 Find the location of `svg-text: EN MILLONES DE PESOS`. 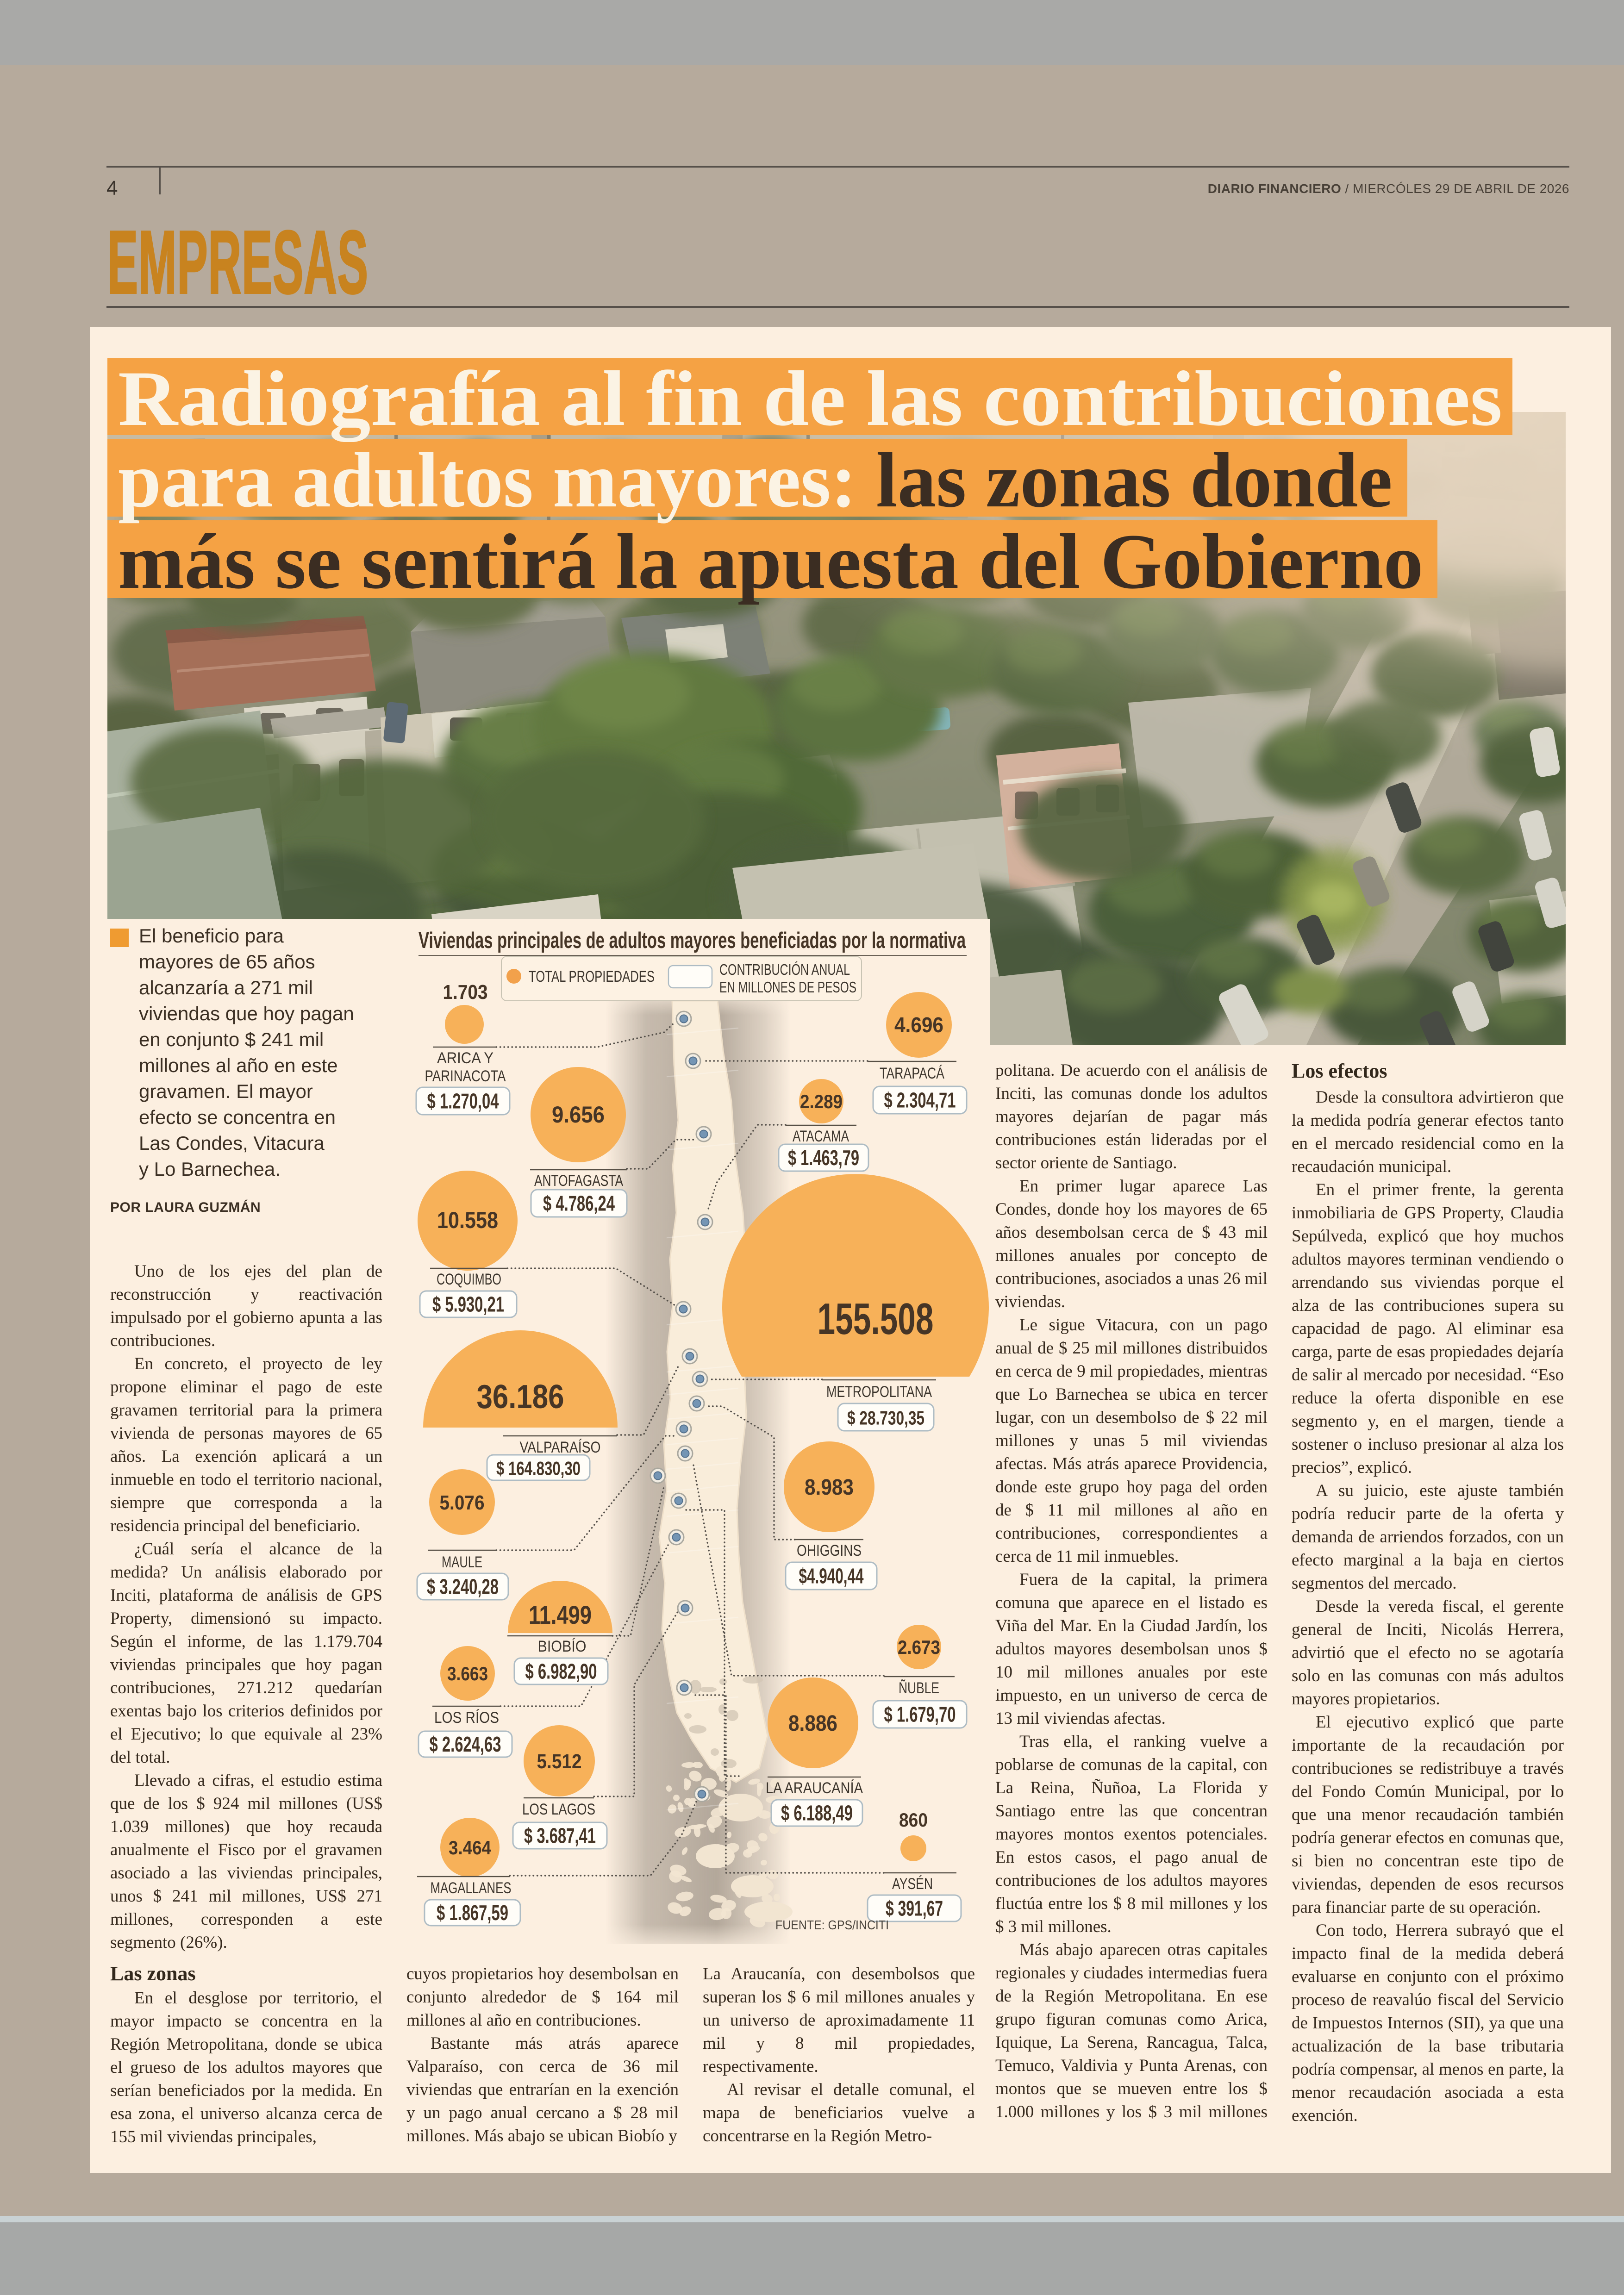

svg-text: EN MILLONES DE PESOS is located at coordinates (787, 987).